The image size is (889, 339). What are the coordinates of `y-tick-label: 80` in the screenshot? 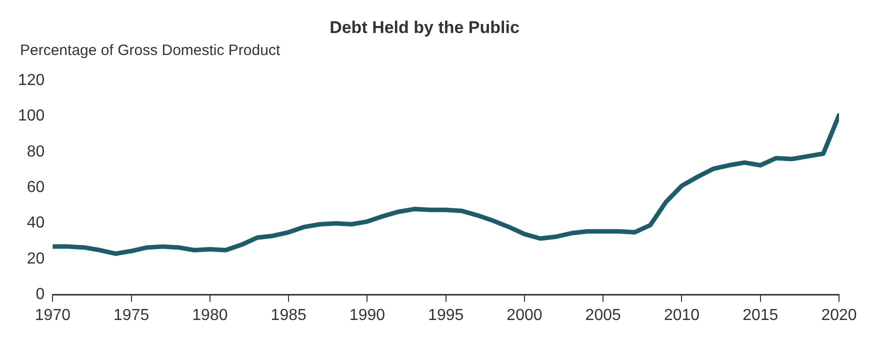 It's located at (35, 151).